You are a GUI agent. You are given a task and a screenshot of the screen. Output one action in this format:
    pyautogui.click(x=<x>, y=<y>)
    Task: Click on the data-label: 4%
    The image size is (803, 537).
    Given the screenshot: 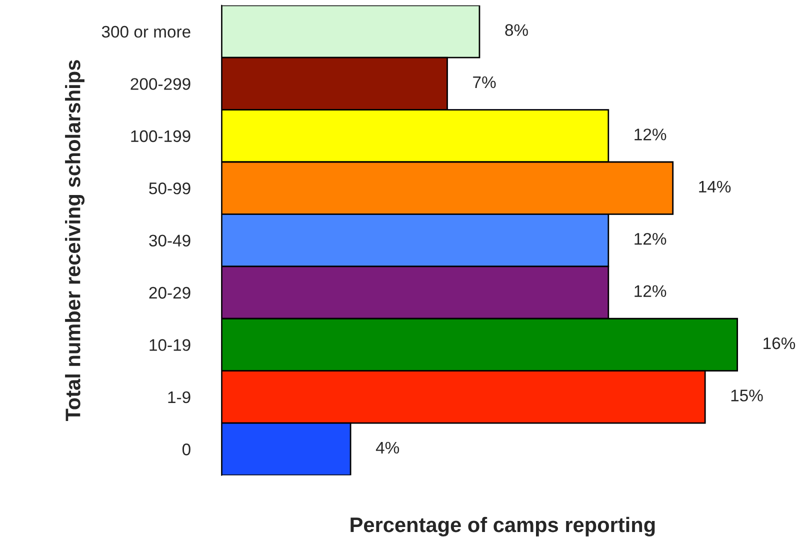 What is the action you would take?
    pyautogui.click(x=388, y=448)
    